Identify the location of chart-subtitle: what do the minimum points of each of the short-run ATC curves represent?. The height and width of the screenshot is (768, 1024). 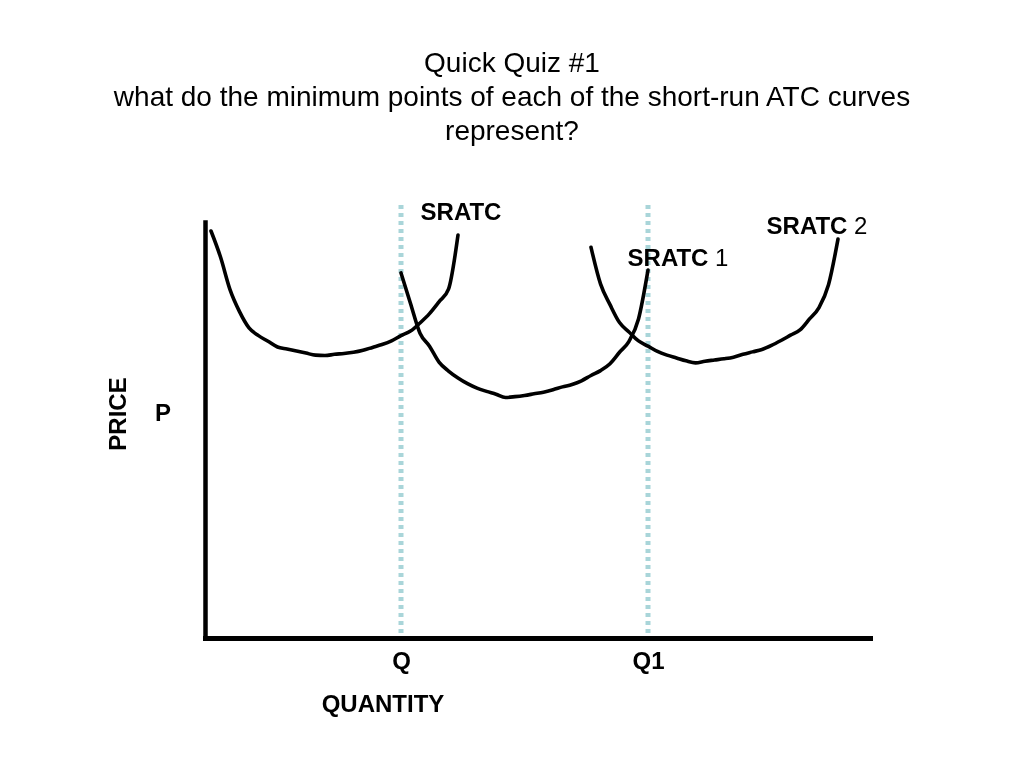
(511, 113).